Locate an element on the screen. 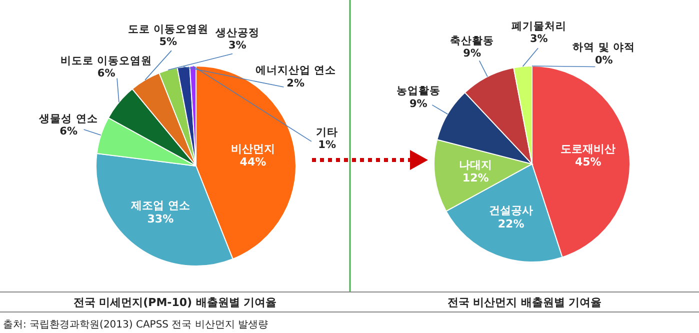 The height and width of the screenshot is (333, 699). category-label: 하역 및 야적 is located at coordinates (604, 48).